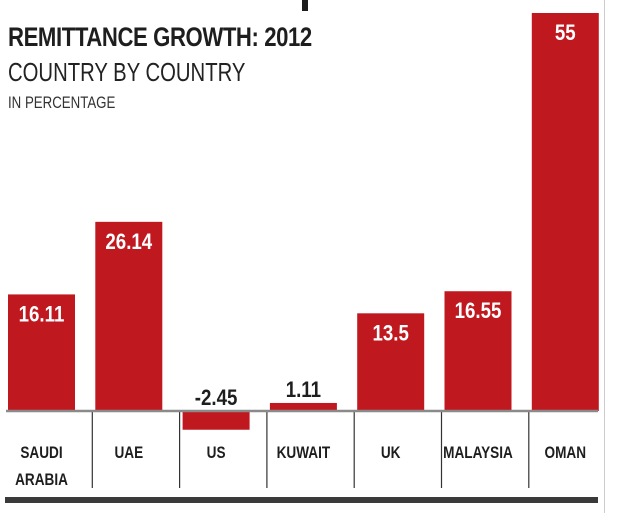  Describe the element at coordinates (305, 5) in the screenshot. I see `cropped-headline-fragment` at that location.